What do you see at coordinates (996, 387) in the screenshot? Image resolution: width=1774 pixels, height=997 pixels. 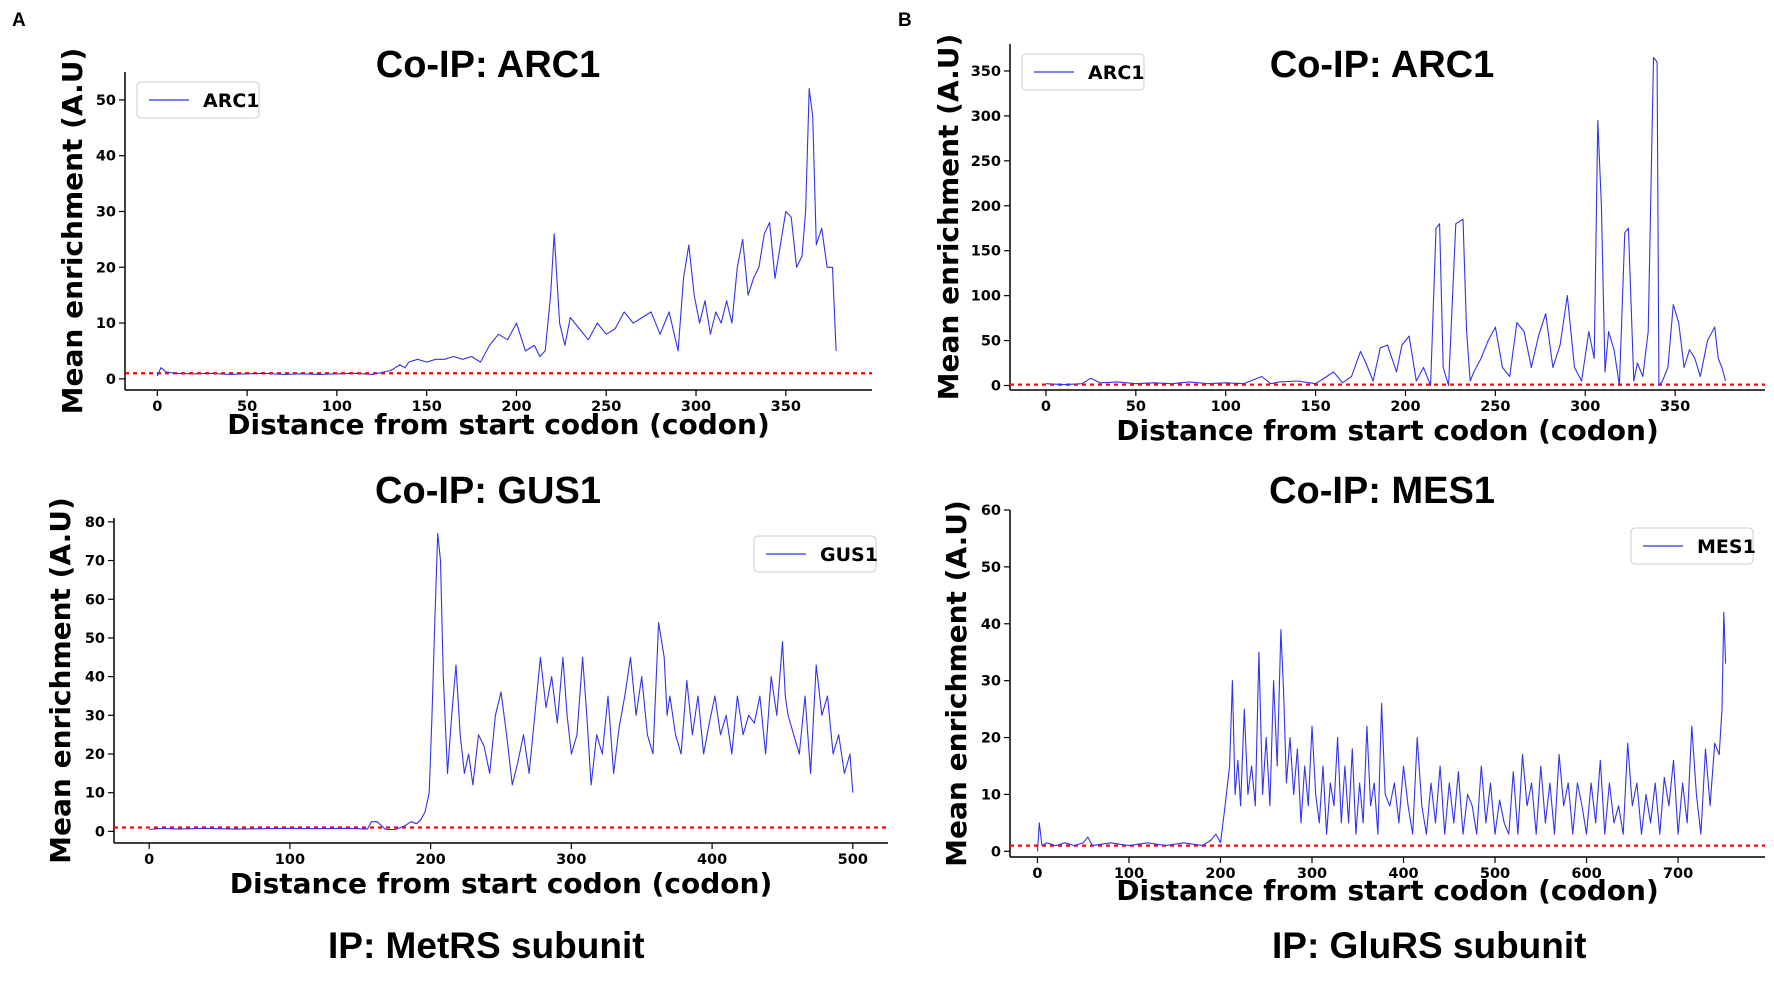 I see `chart3-y-tick-label: 0` at bounding box center [996, 387].